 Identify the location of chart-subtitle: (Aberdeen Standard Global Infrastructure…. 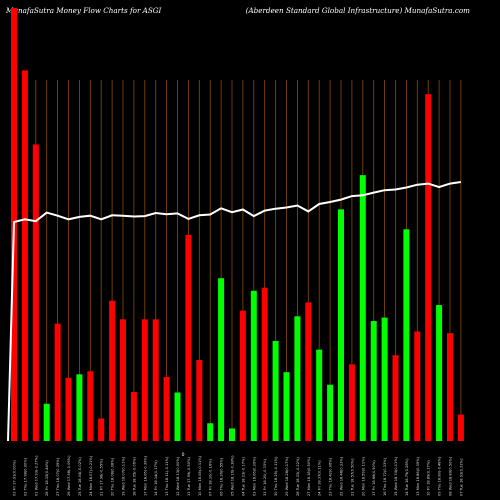
(357, 10).